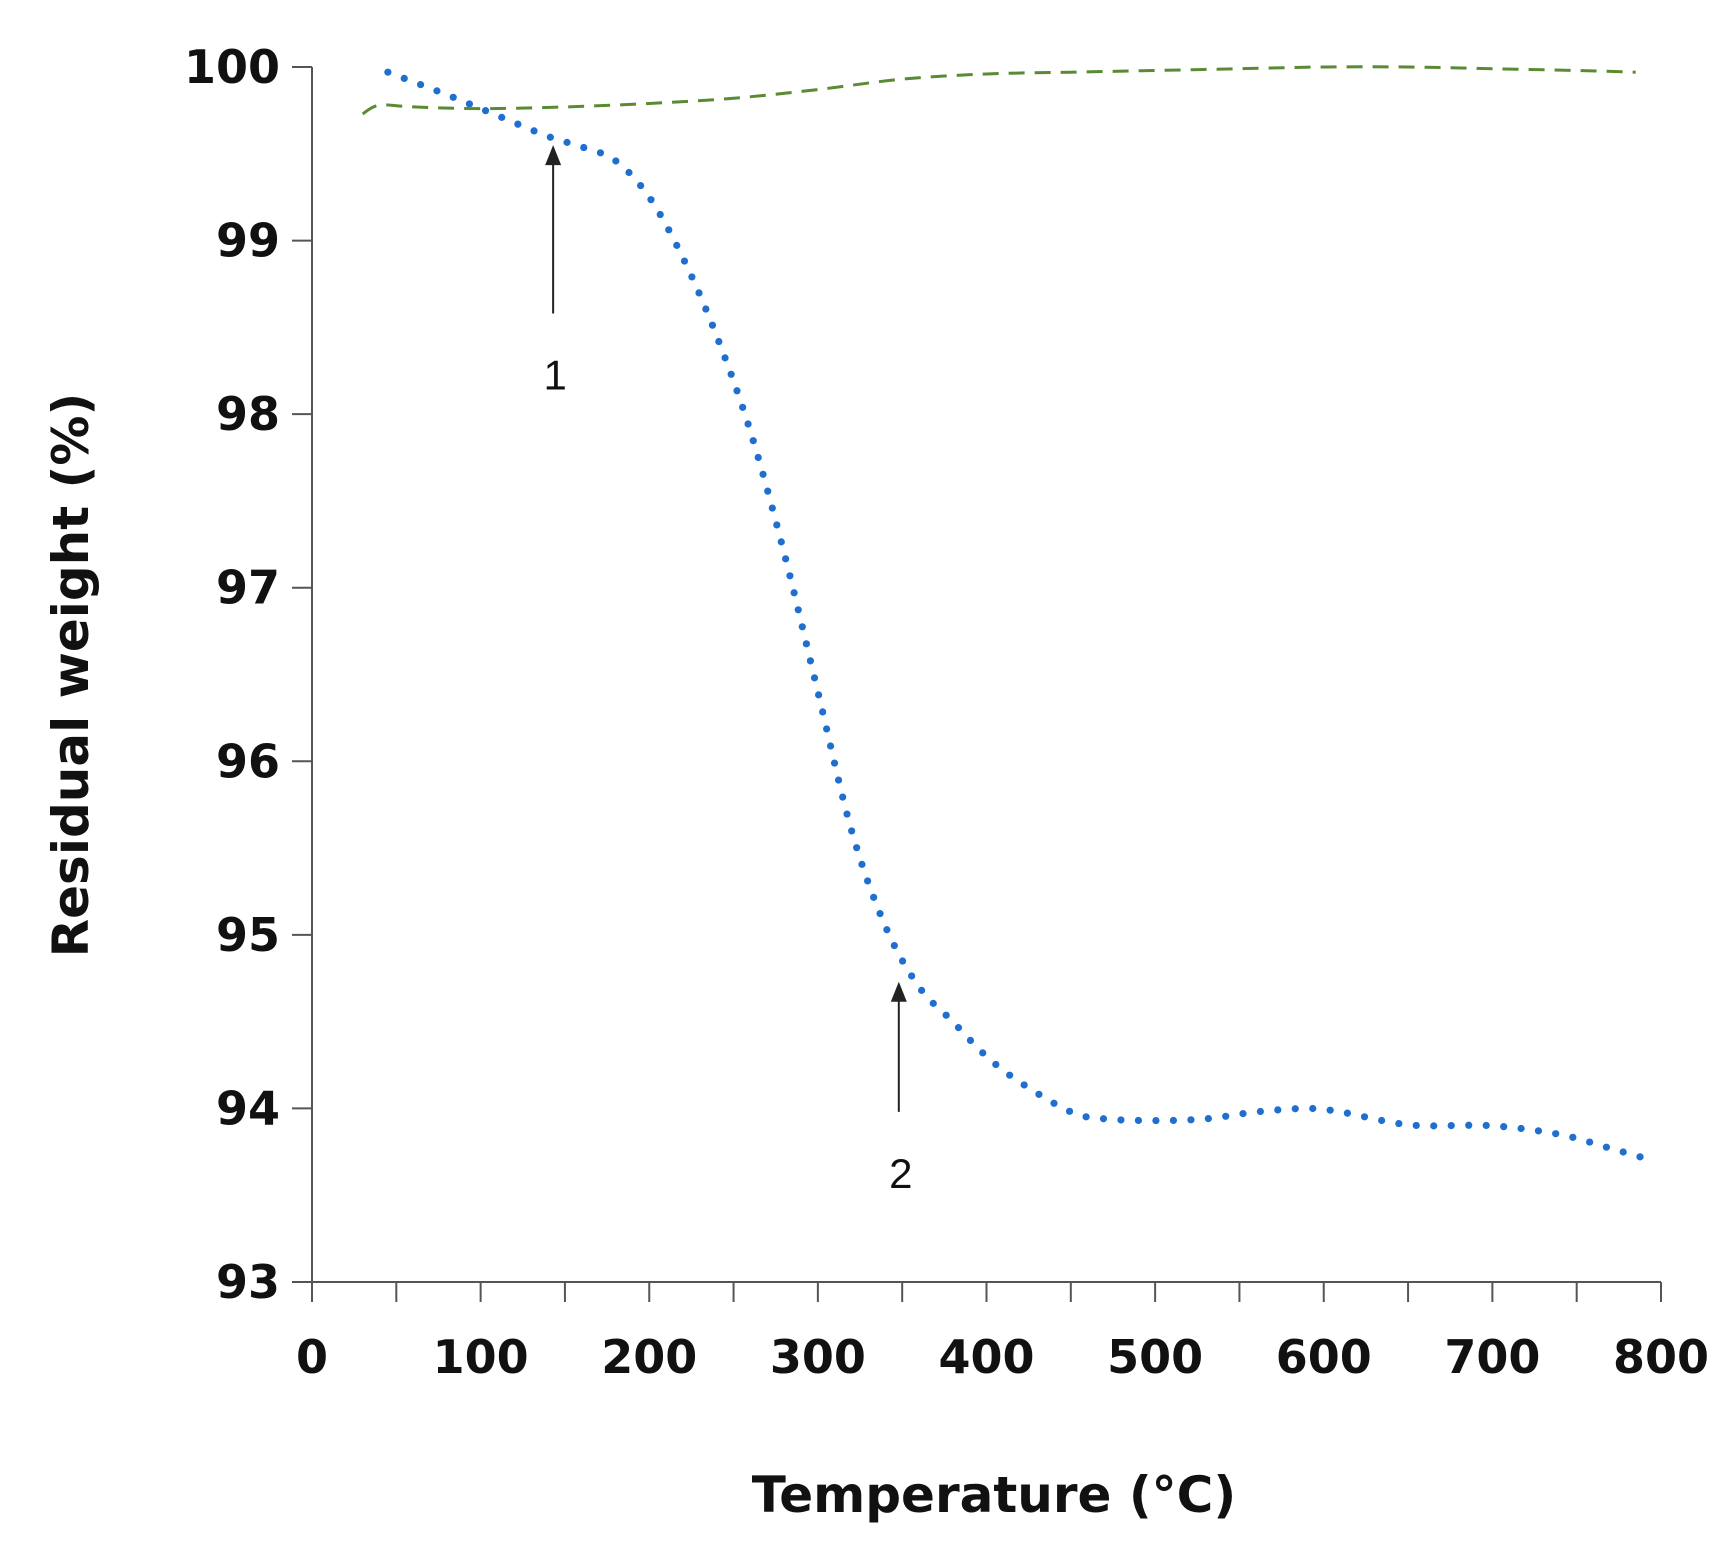  Describe the element at coordinates (727, 671) in the screenshot. I see `annotations: 12` at that location.